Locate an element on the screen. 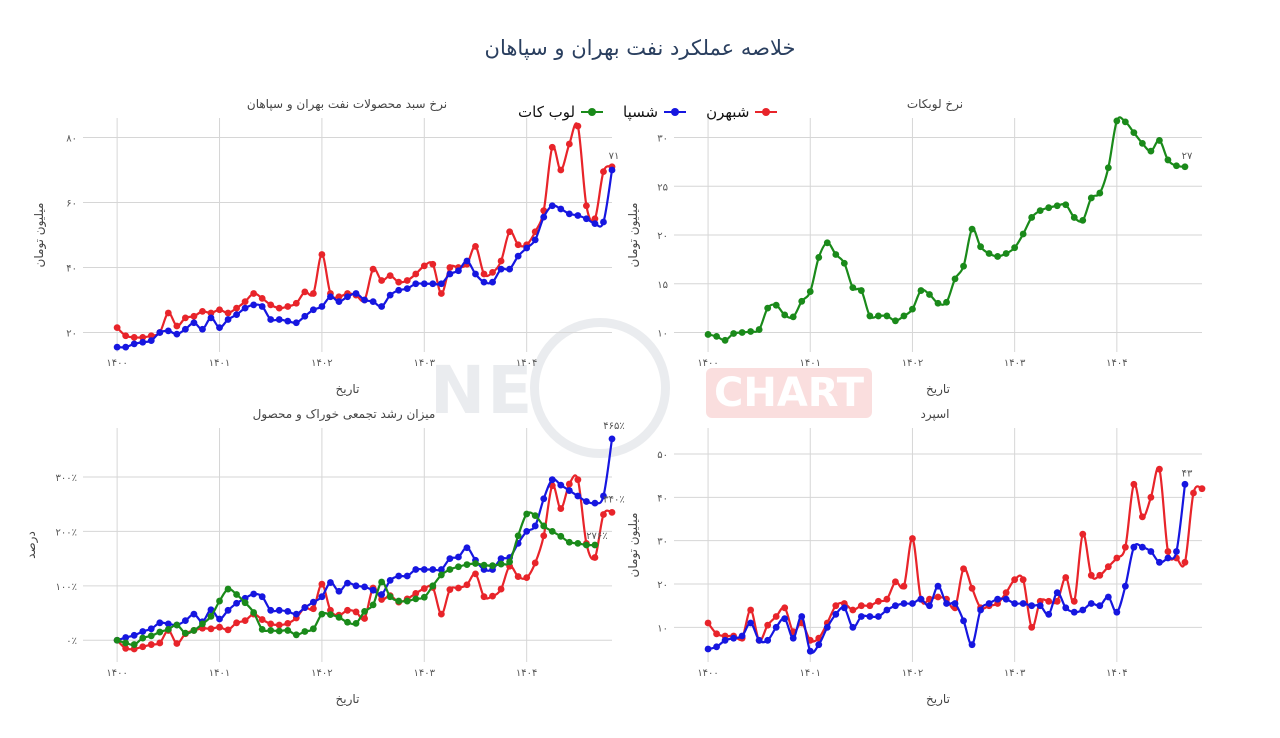 This screenshot has width=1280, height=738. legend-item-shbehran: شبهرن is located at coordinates (742, 112).